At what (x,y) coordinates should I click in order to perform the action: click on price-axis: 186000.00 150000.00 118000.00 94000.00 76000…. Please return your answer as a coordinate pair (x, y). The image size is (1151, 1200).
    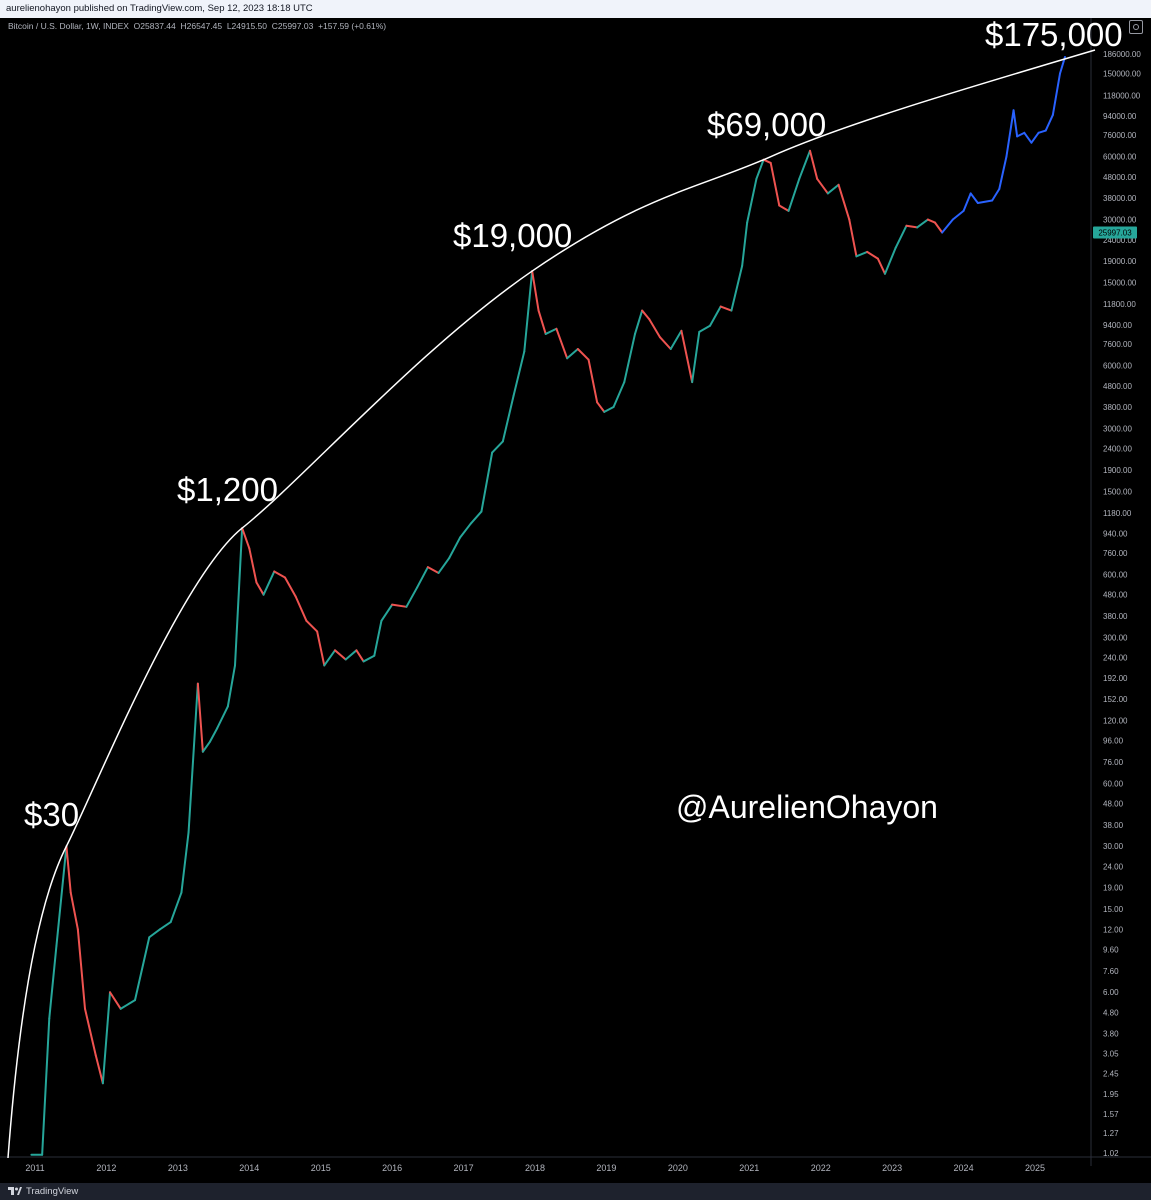
    Looking at the image, I should click on (1122, 604).